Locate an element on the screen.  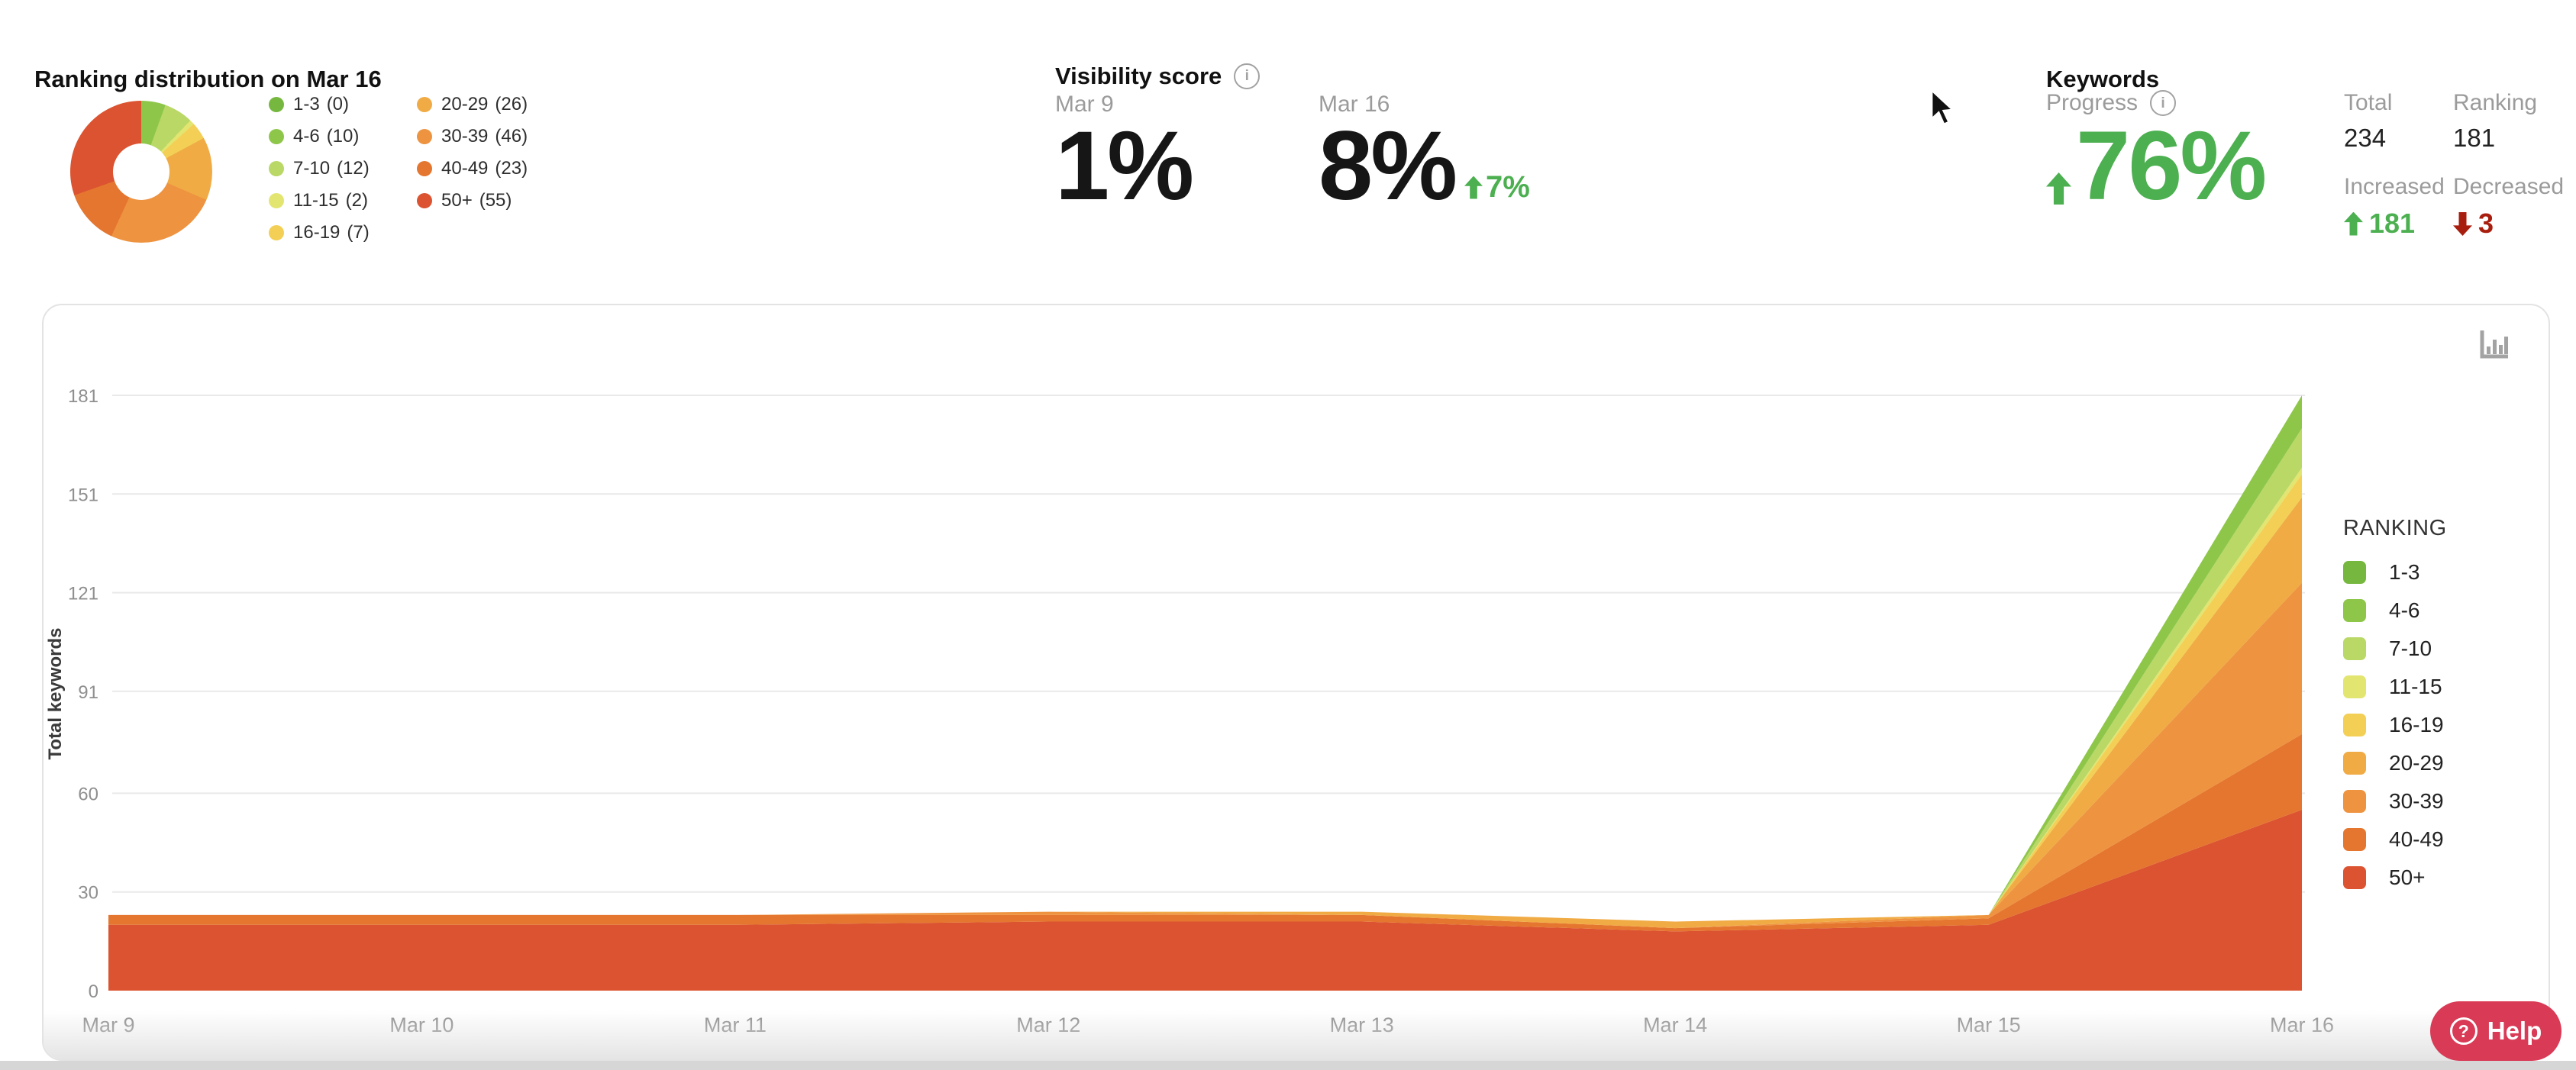
ranking-distribution-legend-item: 50+ (55) is located at coordinates (472, 200).